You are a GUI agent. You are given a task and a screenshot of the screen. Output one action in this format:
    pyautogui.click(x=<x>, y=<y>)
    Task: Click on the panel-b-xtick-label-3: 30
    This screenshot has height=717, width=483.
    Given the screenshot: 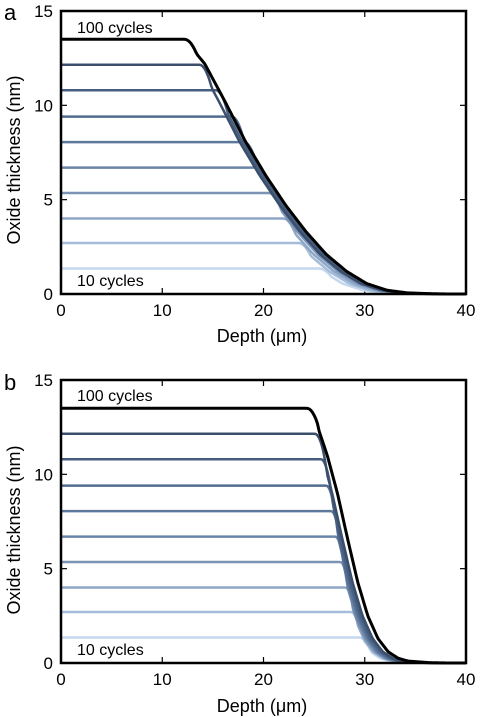 What is the action you would take?
    pyautogui.click(x=364, y=679)
    